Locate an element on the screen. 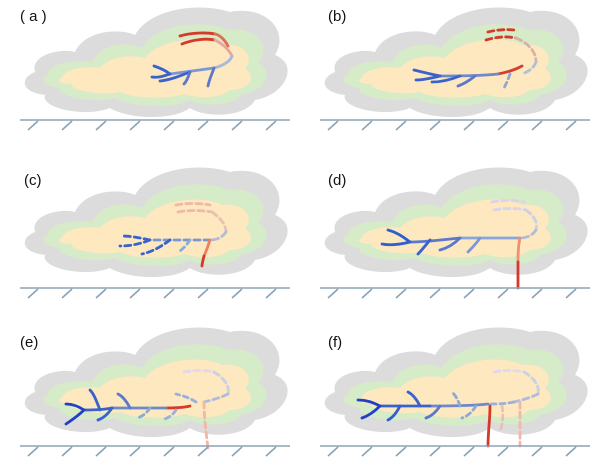 Image resolution: width=600 pixels, height=475 pixels. panel-label: (e) is located at coordinates (29, 342).